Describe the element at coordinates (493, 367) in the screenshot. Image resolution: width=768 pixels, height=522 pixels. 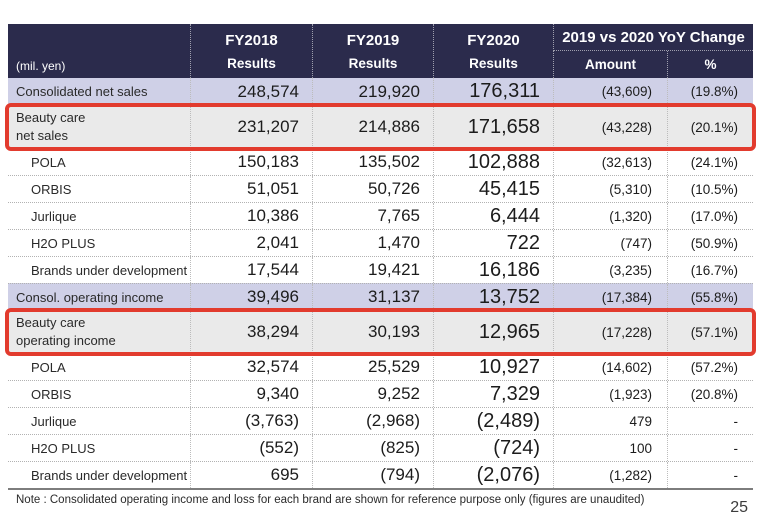
I see `cell-fy2020: 10,927` at that location.